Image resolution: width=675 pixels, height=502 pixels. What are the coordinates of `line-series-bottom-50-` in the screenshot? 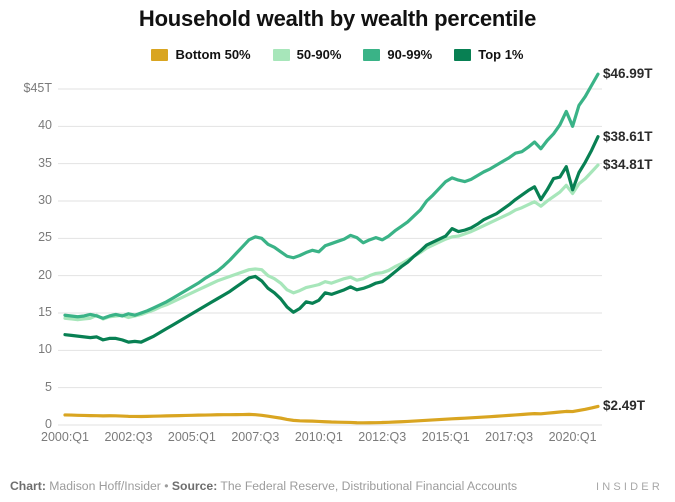 It's located at (331, 414).